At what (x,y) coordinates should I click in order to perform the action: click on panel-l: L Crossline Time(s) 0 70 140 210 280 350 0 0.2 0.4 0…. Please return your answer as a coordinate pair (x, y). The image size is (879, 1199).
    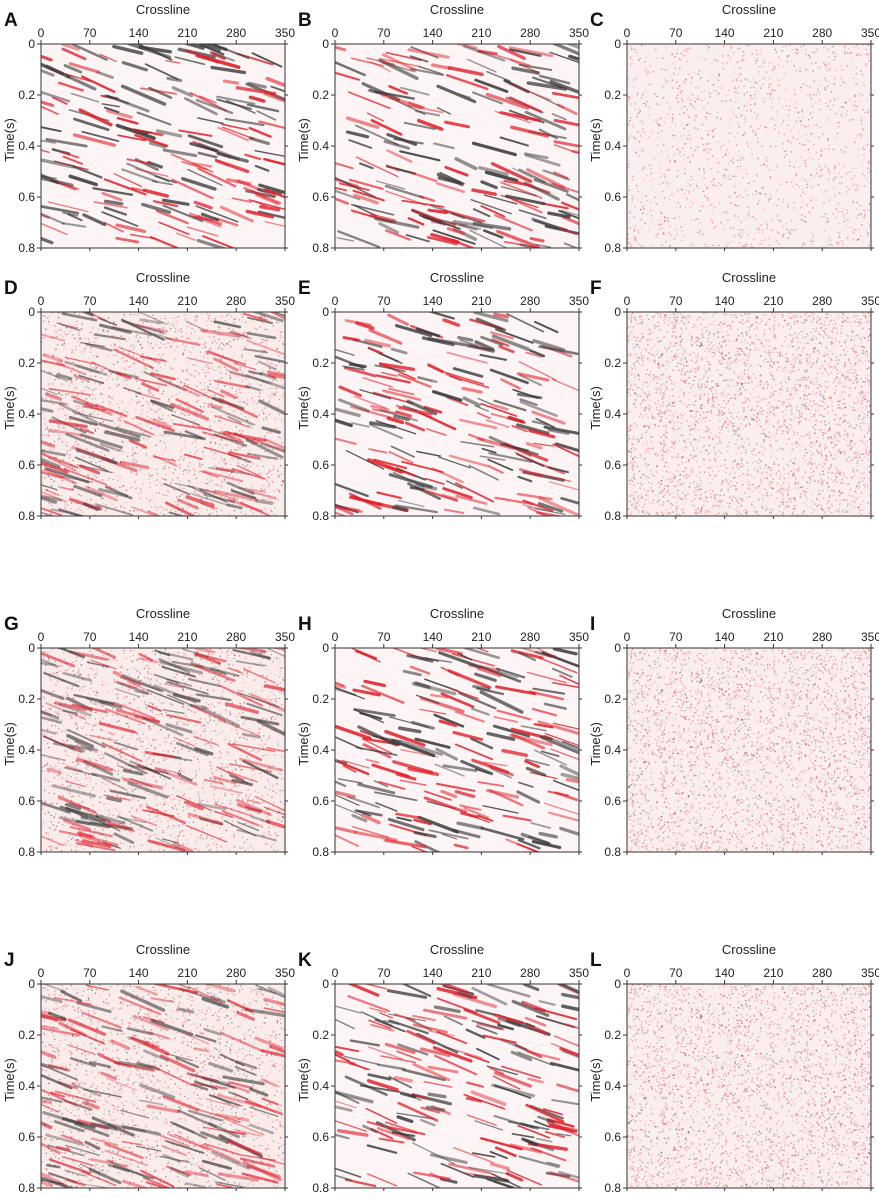
    Looking at the image, I should click on (733, 1068).